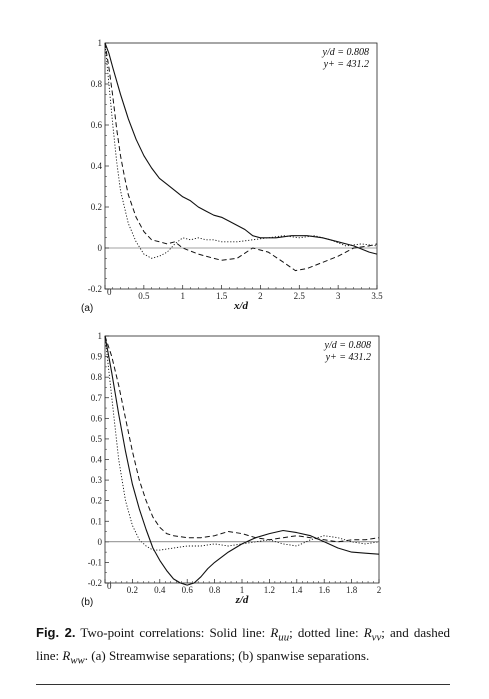  What do you see at coordinates (173, 632) in the screenshot?
I see `caption-text-1: Two-point correlations: Solid line:` at bounding box center [173, 632].